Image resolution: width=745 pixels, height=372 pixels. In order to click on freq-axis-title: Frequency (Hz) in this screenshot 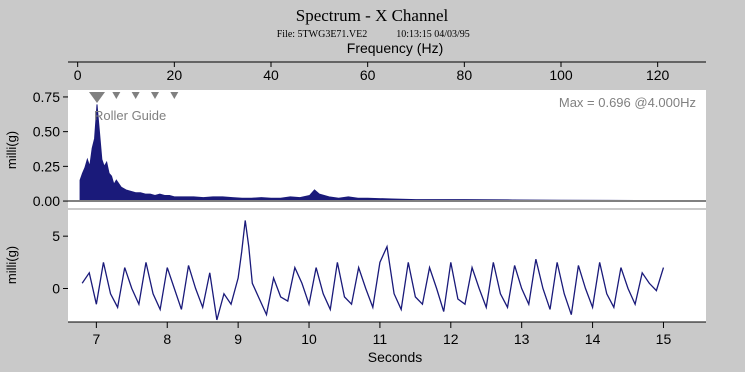, I will do `click(395, 48)`.